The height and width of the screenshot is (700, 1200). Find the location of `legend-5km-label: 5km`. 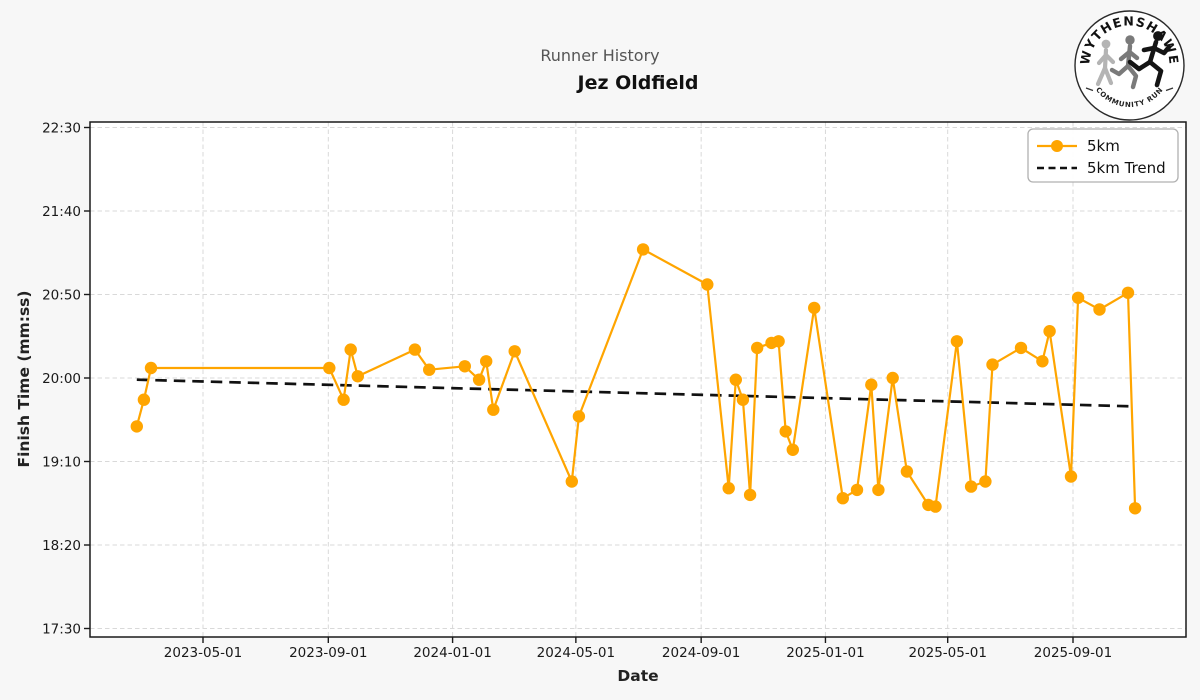

legend-5km-label: 5km is located at coordinates (1103, 146).